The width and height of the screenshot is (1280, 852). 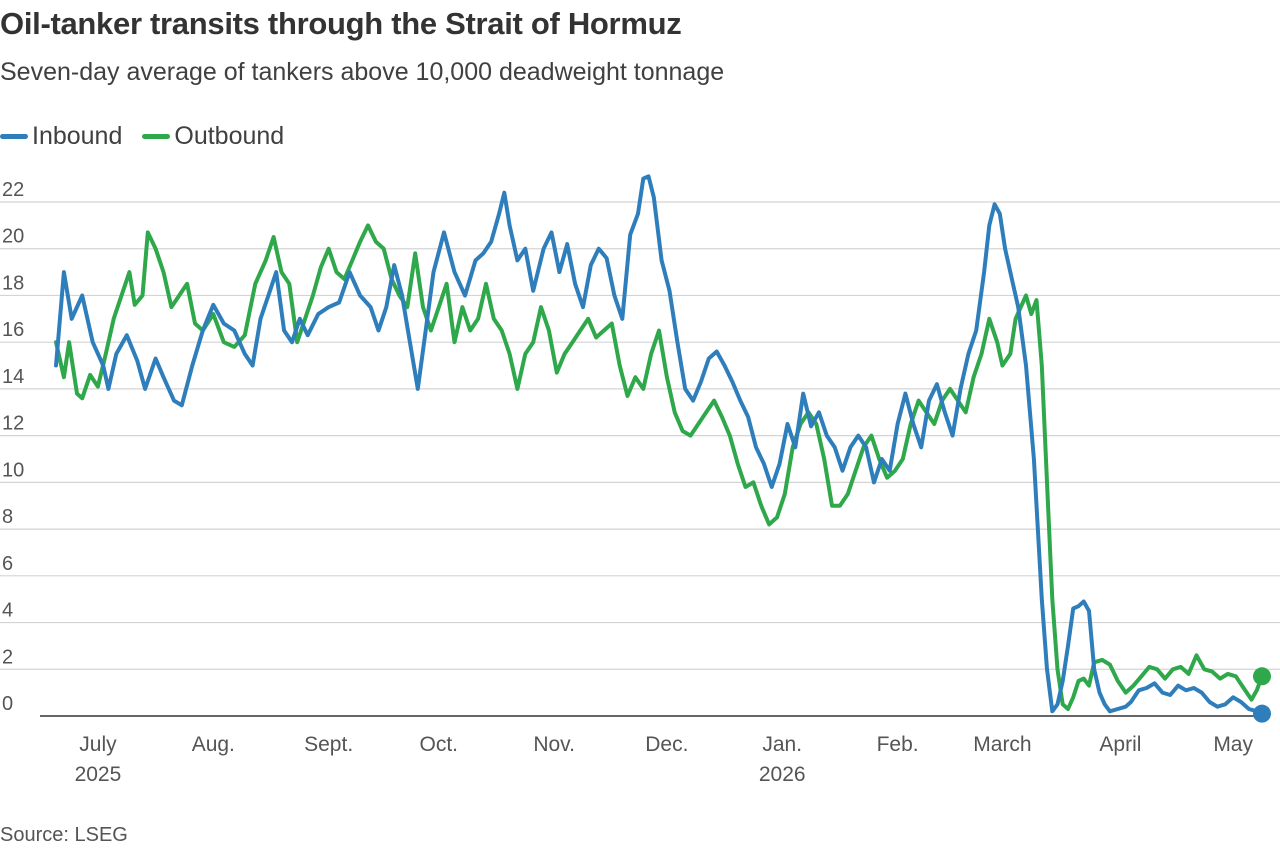 I want to click on legend-item-inbound: Inbound, so click(x=61, y=136).